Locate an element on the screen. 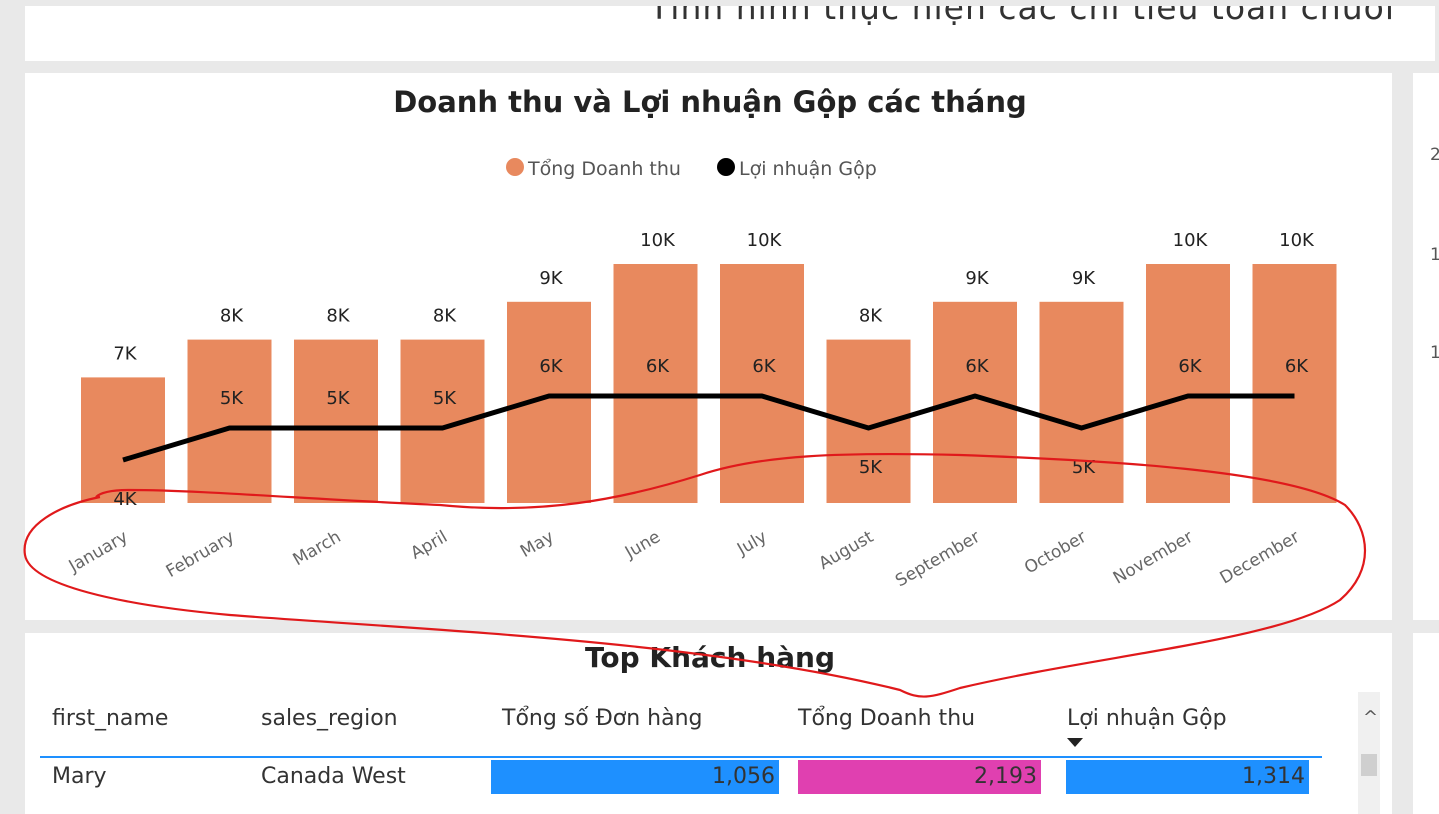 The image size is (1439, 814). legend-marker-profit is located at coordinates (726, 167).